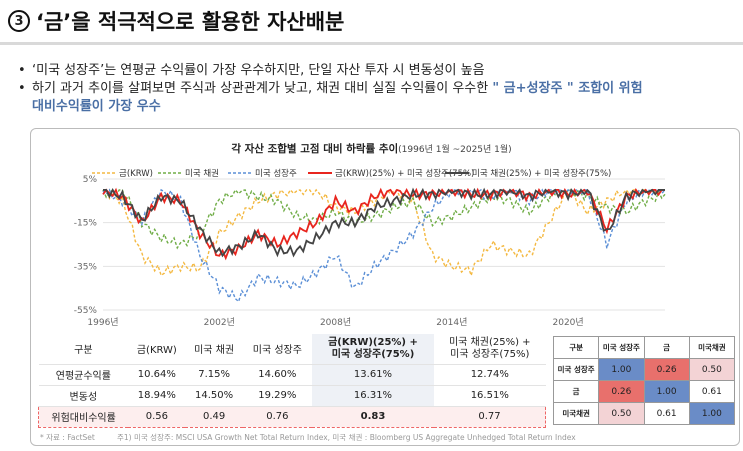 The height and width of the screenshot is (451, 743). I want to click on x-tick-label: 2014년, so click(451, 322).